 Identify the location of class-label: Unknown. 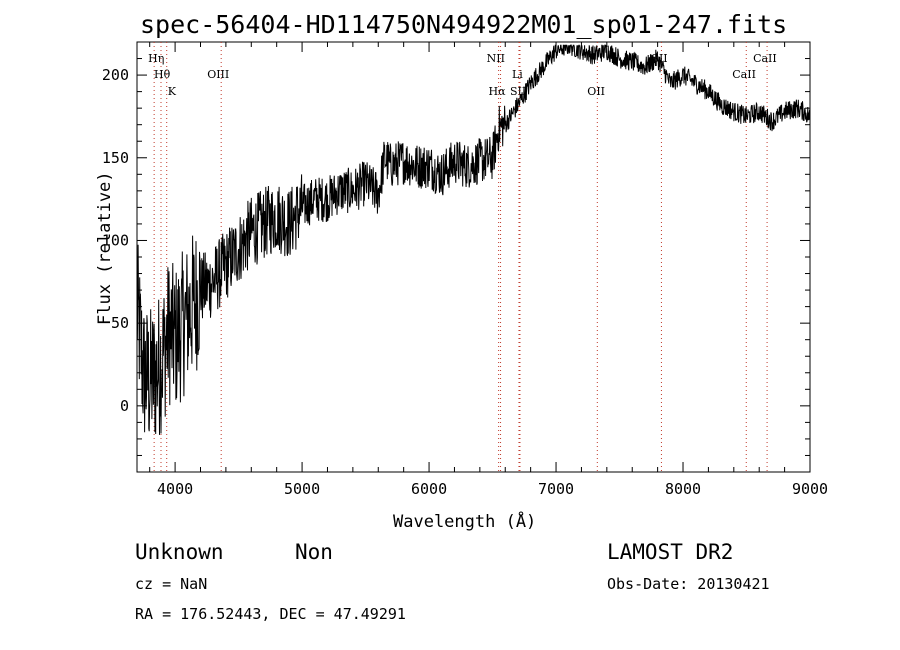
(179, 552).